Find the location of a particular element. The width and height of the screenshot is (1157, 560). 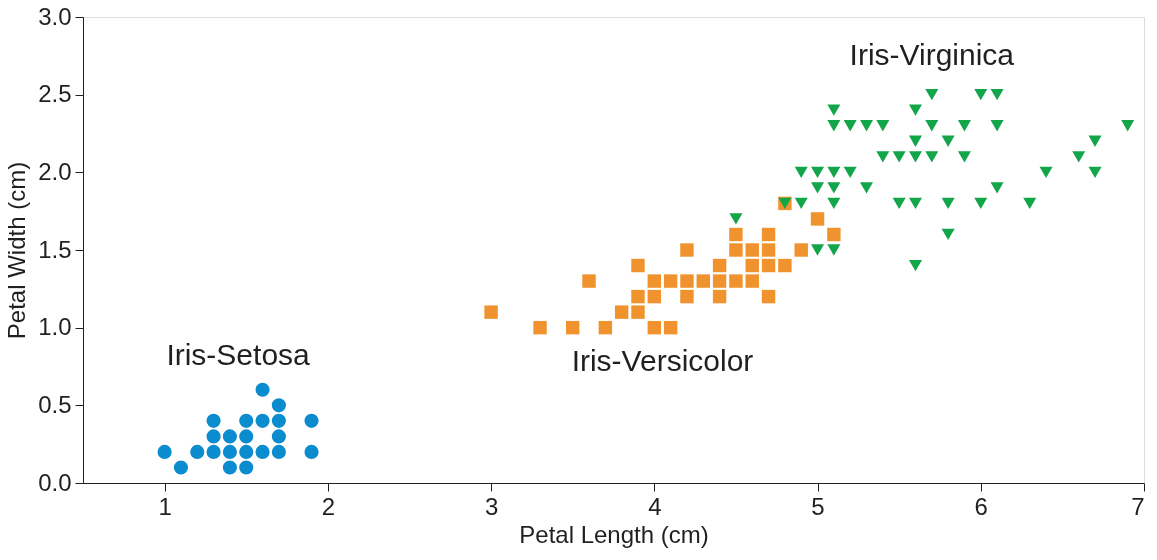

series-label: Iris-Setosa is located at coordinates (238, 354).